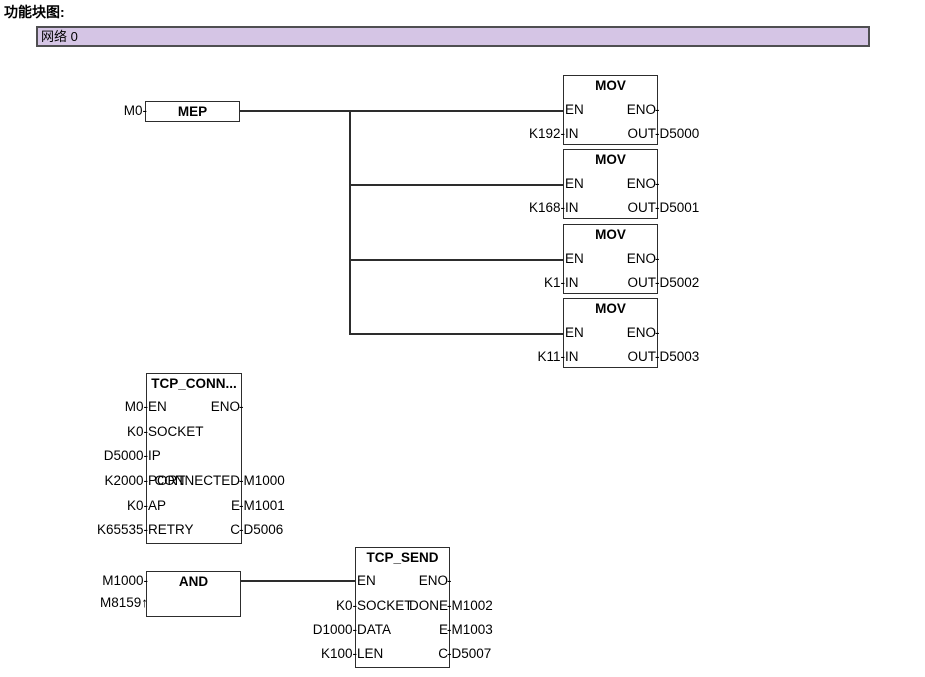 The height and width of the screenshot is (677, 925). What do you see at coordinates (642, 207) in the screenshot?
I see `mov2-pin-out: OUT` at bounding box center [642, 207].